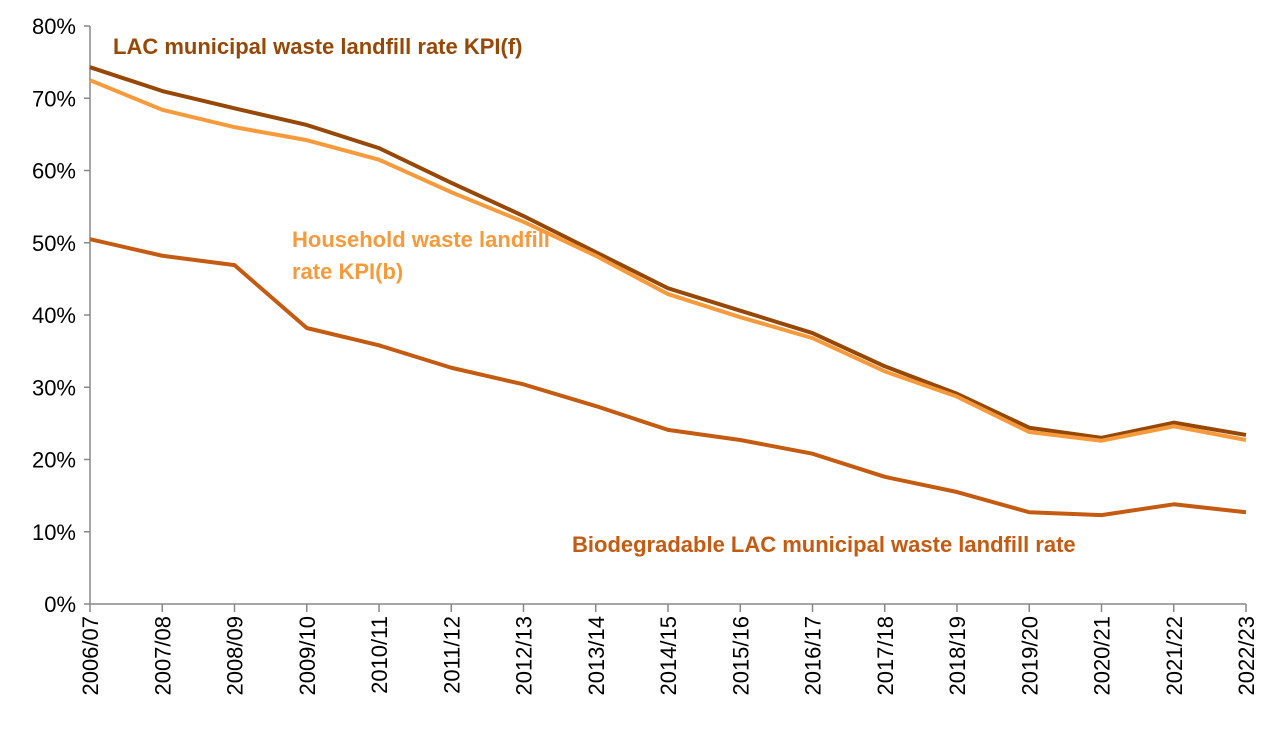 This screenshot has height=729, width=1269. I want to click on x-tick-label: 2007/08, so click(162, 656).